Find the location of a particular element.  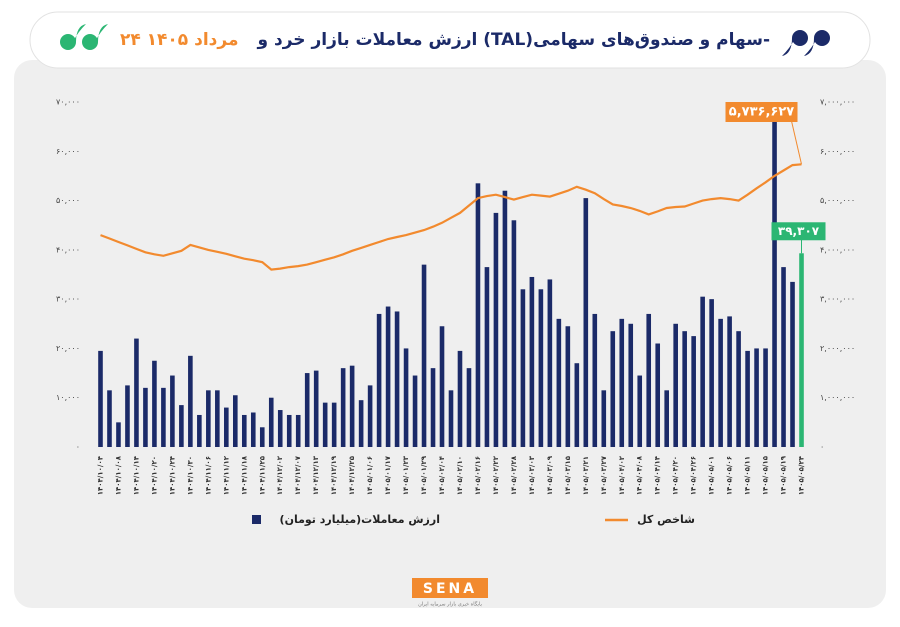

x-tick-label: ۱۴۰۴/۱۲/۰۷ is located at coordinates (298, 475).